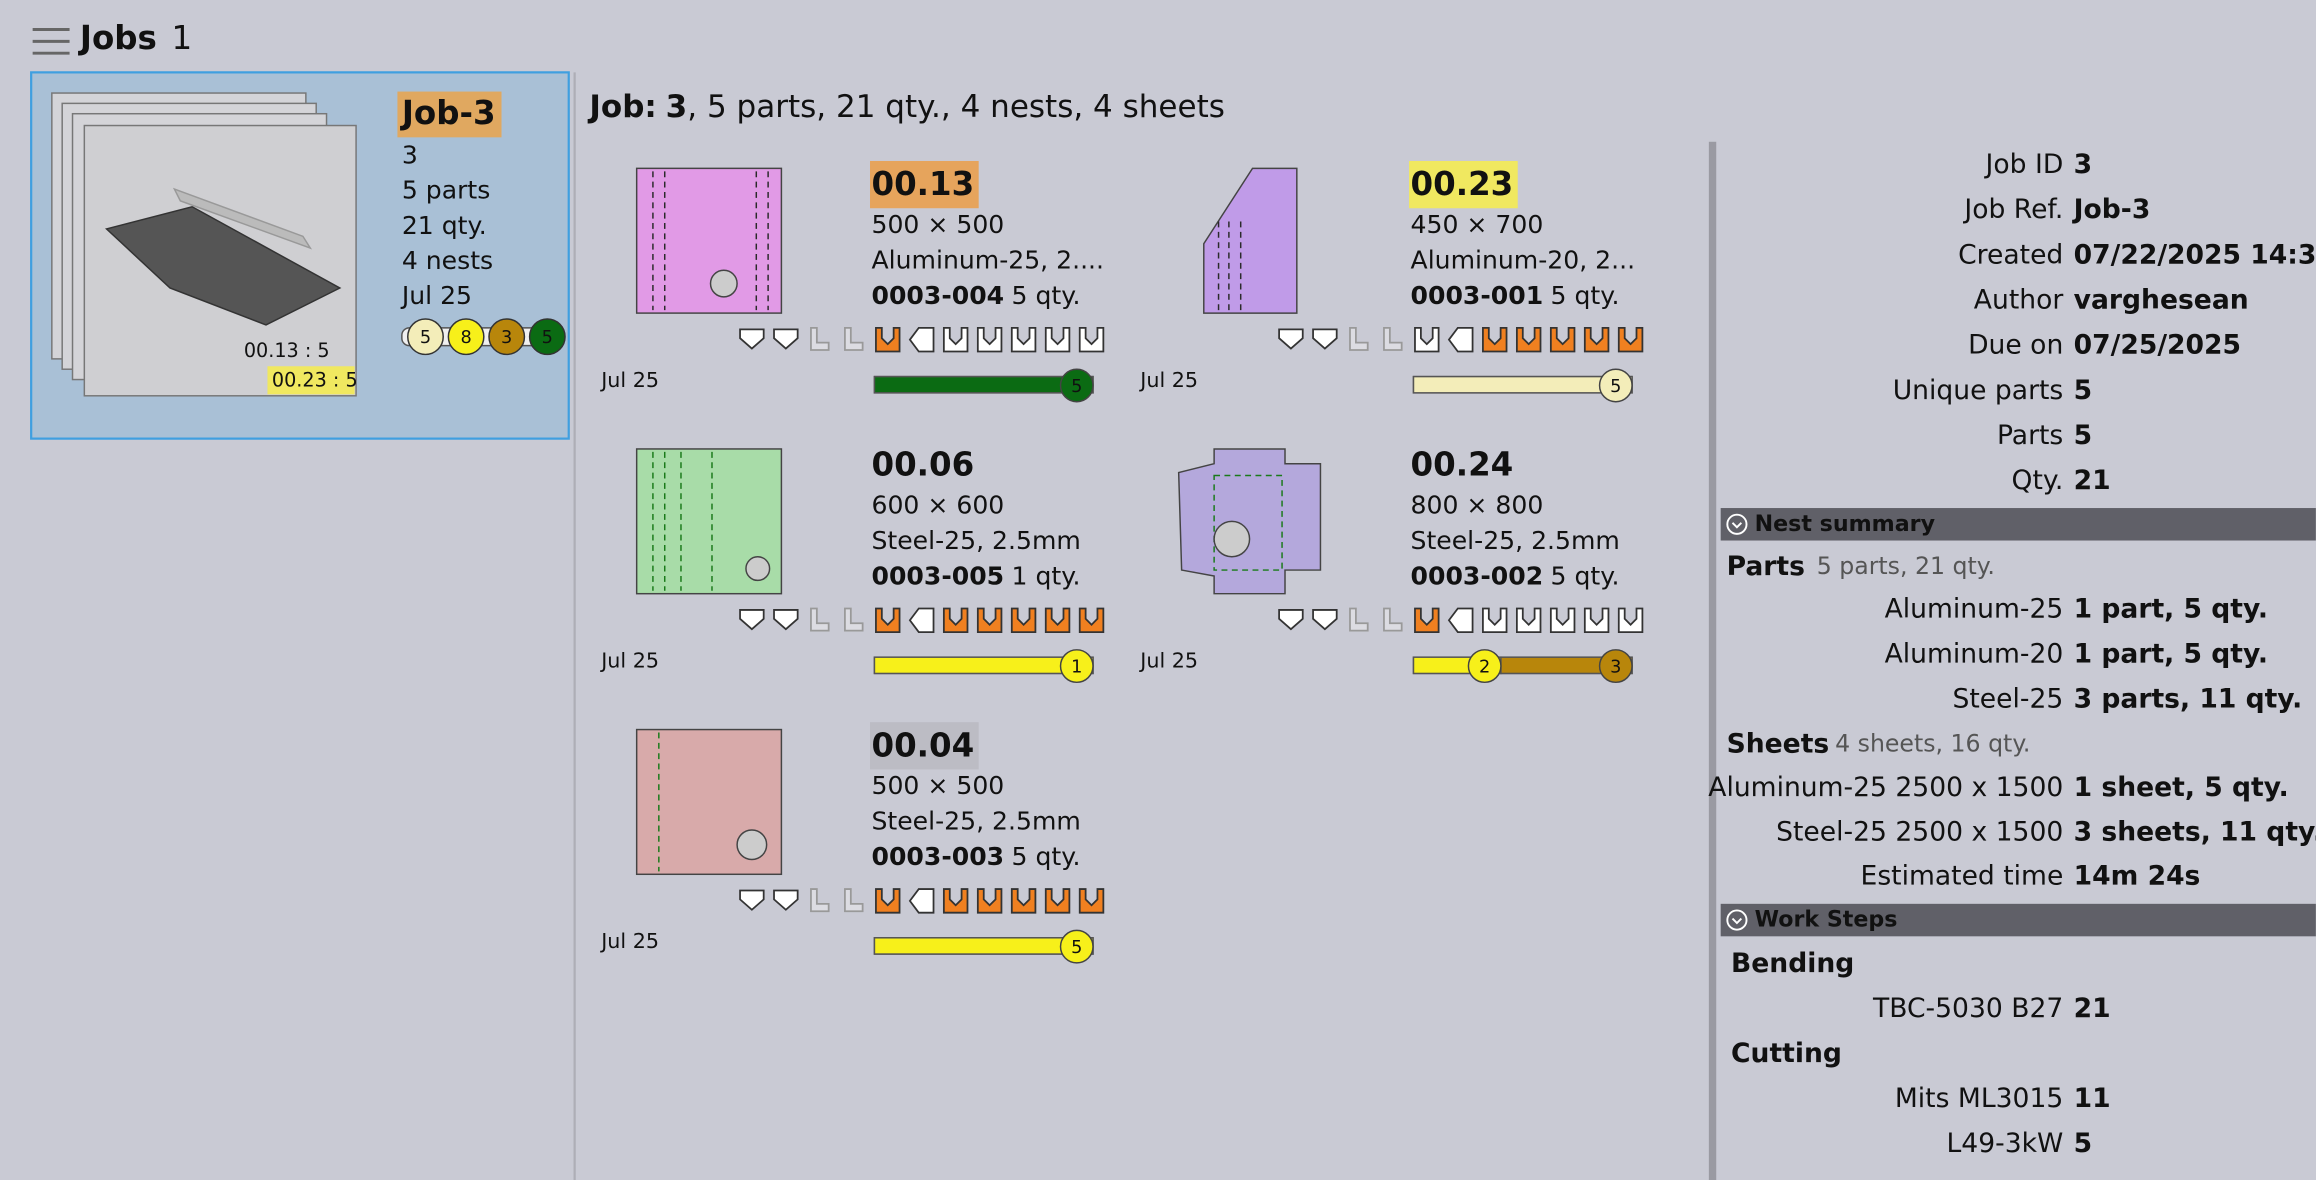 The width and height of the screenshot is (2316, 1180). What do you see at coordinates (975, 856) in the screenshot?
I see `part-code: 0003-003 5 qty.` at bounding box center [975, 856].